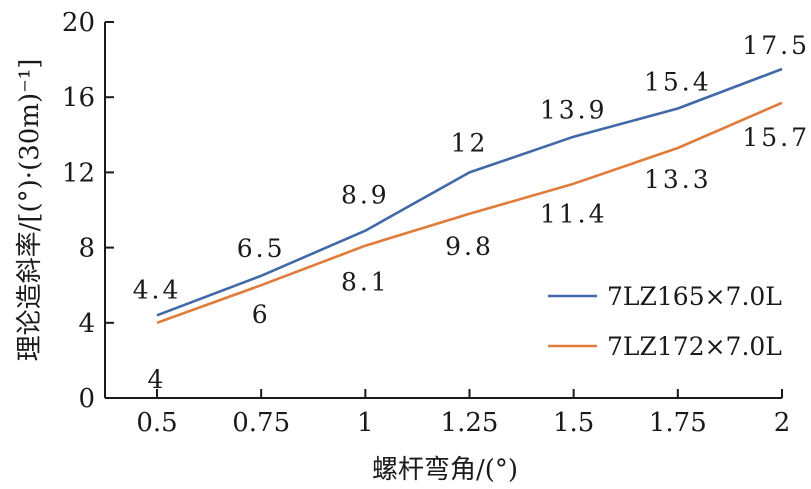  Describe the element at coordinates (782, 423) in the screenshot. I see `x-tick-label: 2` at that location.